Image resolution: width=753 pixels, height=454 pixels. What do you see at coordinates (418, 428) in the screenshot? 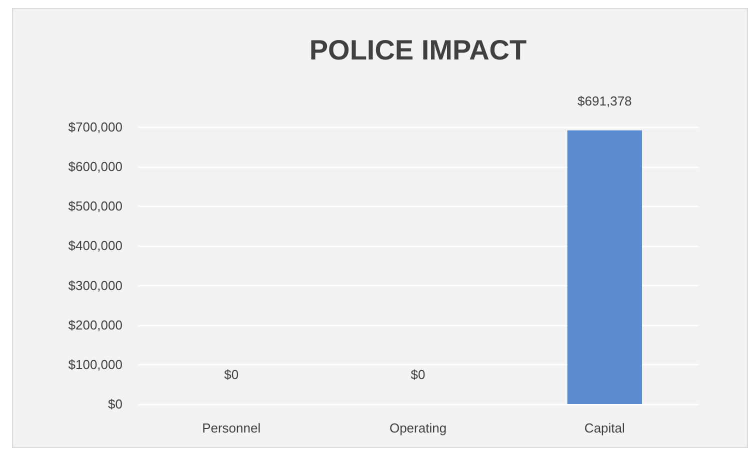
I see `x-tick-label: Operating` at bounding box center [418, 428].